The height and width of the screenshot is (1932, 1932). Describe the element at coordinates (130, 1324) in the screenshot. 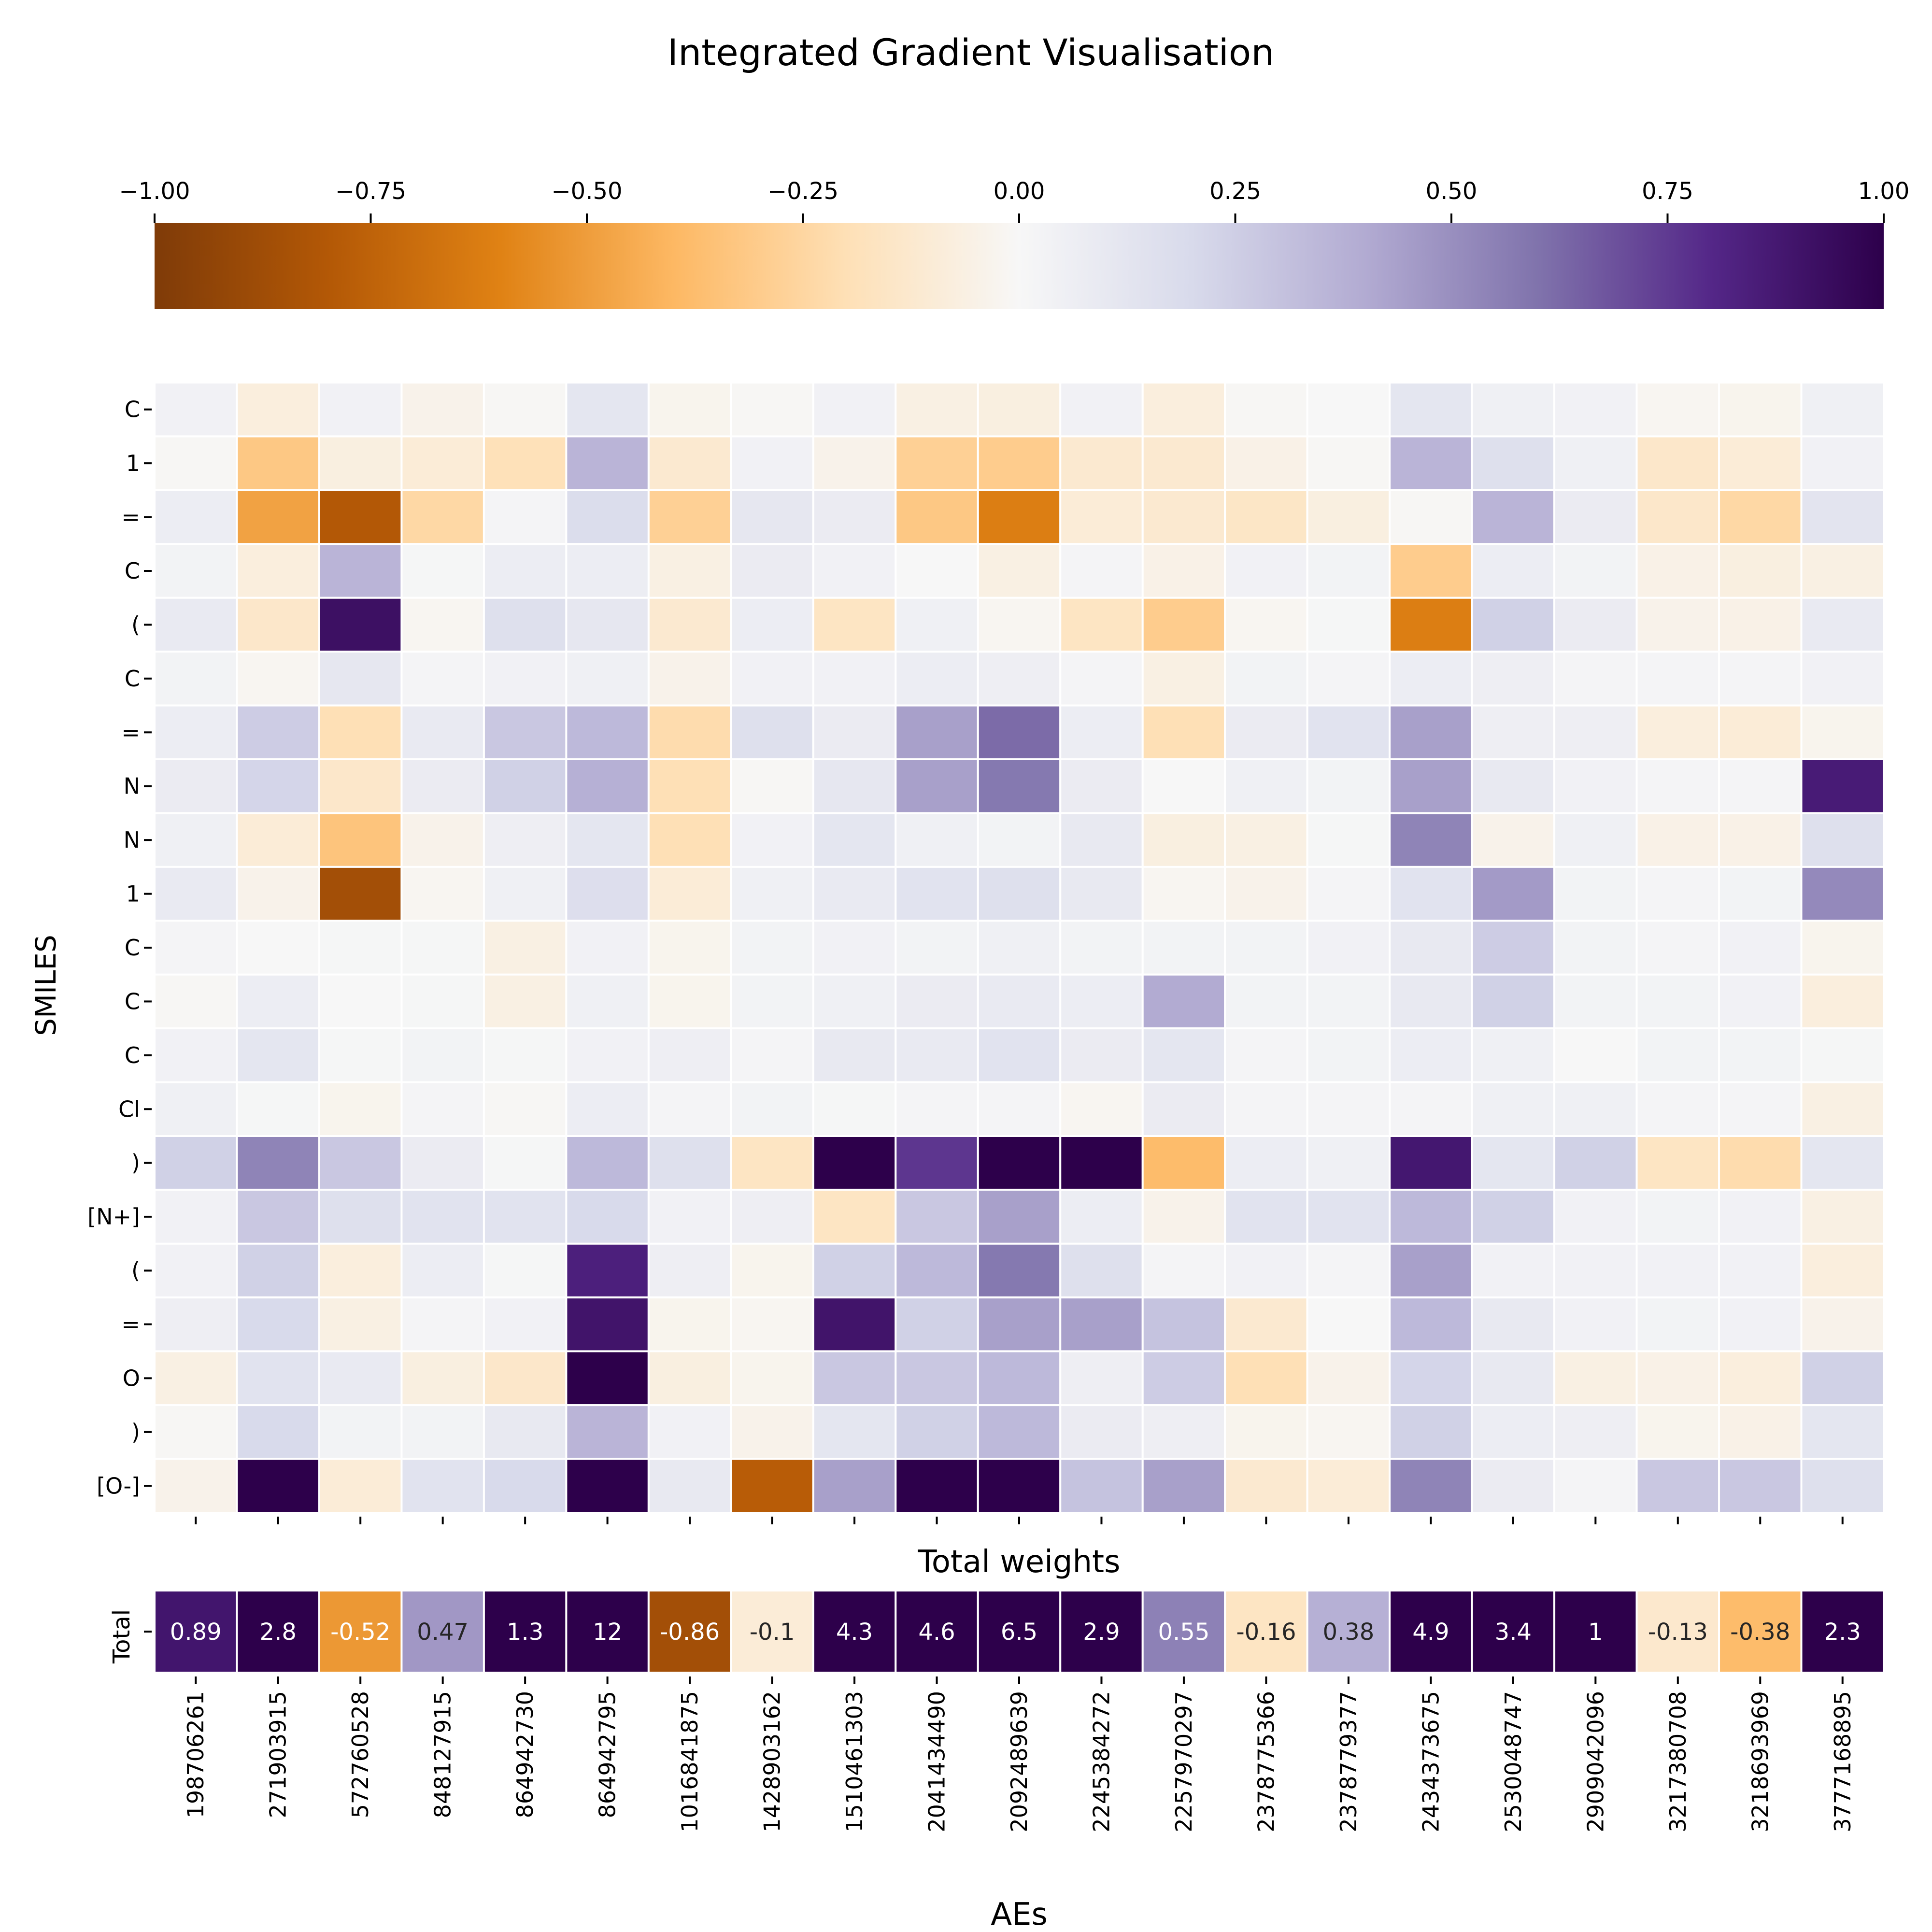

I see `row-label: =` at that location.